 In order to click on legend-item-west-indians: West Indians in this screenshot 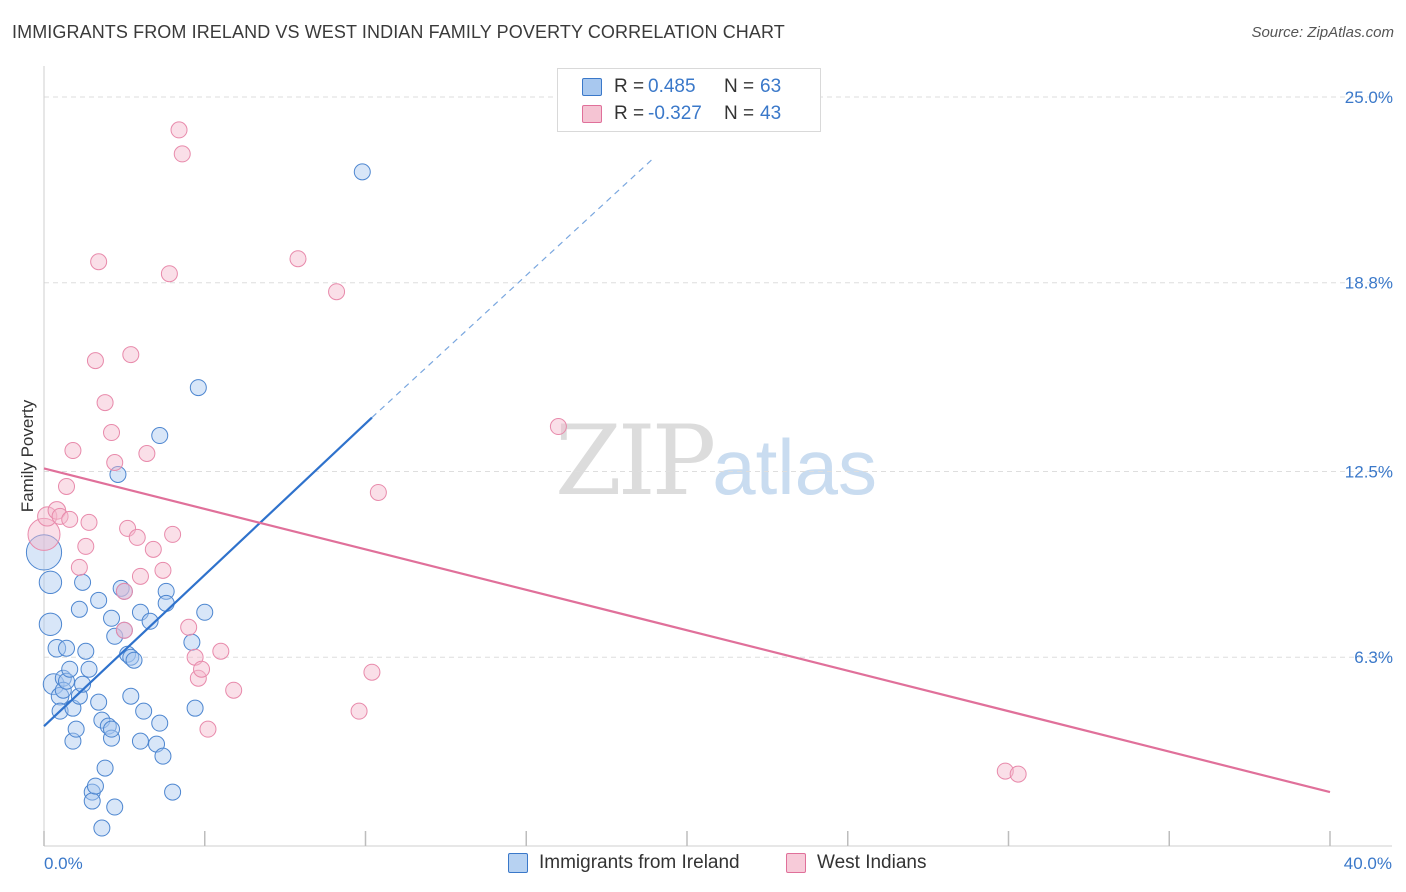, I will do `click(856, 863)`.